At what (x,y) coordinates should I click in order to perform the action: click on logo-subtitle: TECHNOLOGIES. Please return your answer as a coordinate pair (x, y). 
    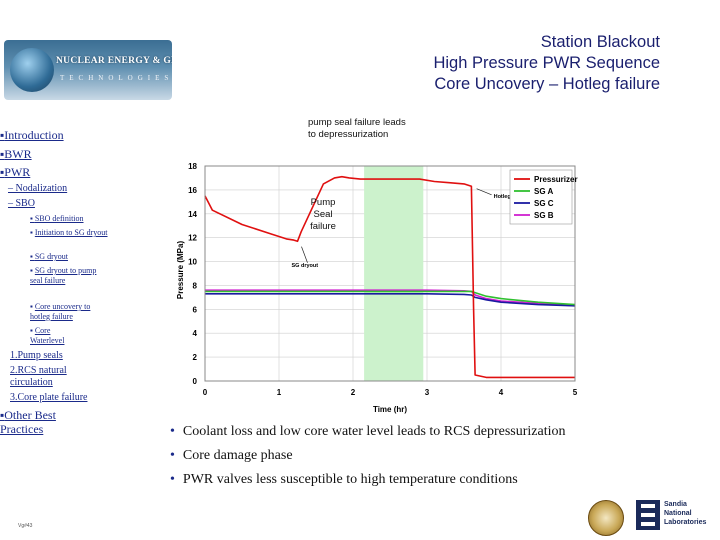
    Looking at the image, I should click on (116, 78).